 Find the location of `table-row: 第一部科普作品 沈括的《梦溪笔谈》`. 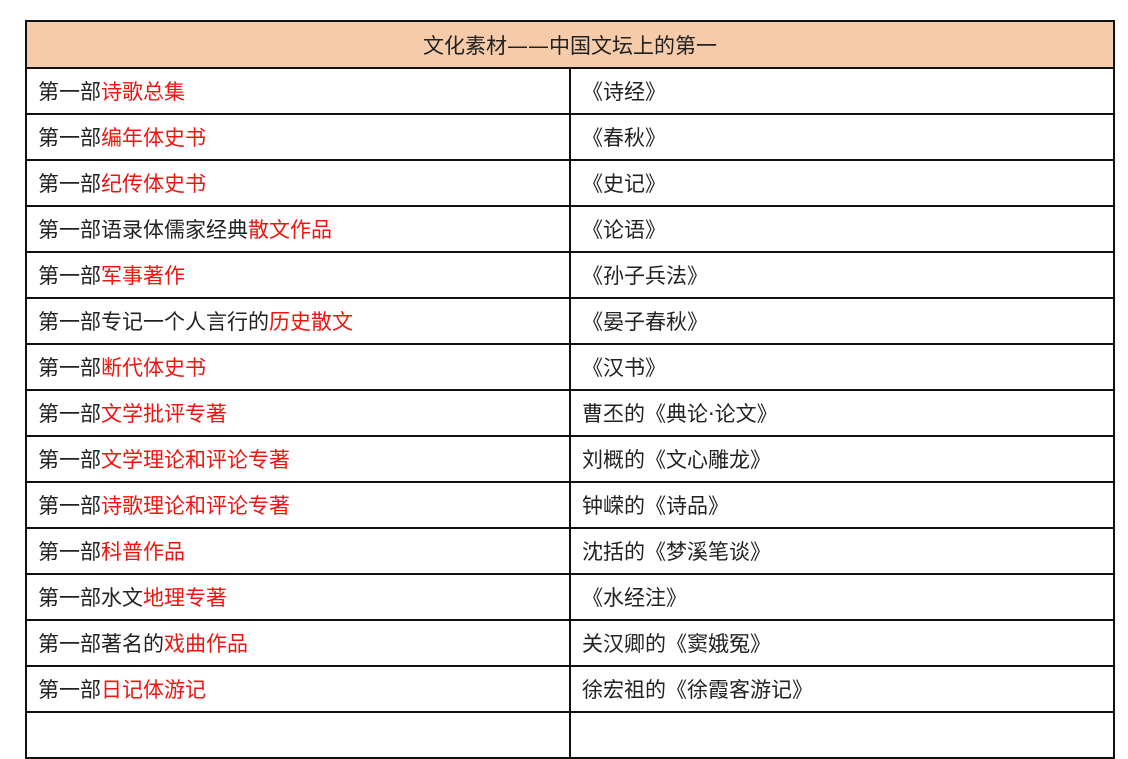

table-row: 第一部科普作品 沈括的《梦溪笔谈》 is located at coordinates (570, 551).